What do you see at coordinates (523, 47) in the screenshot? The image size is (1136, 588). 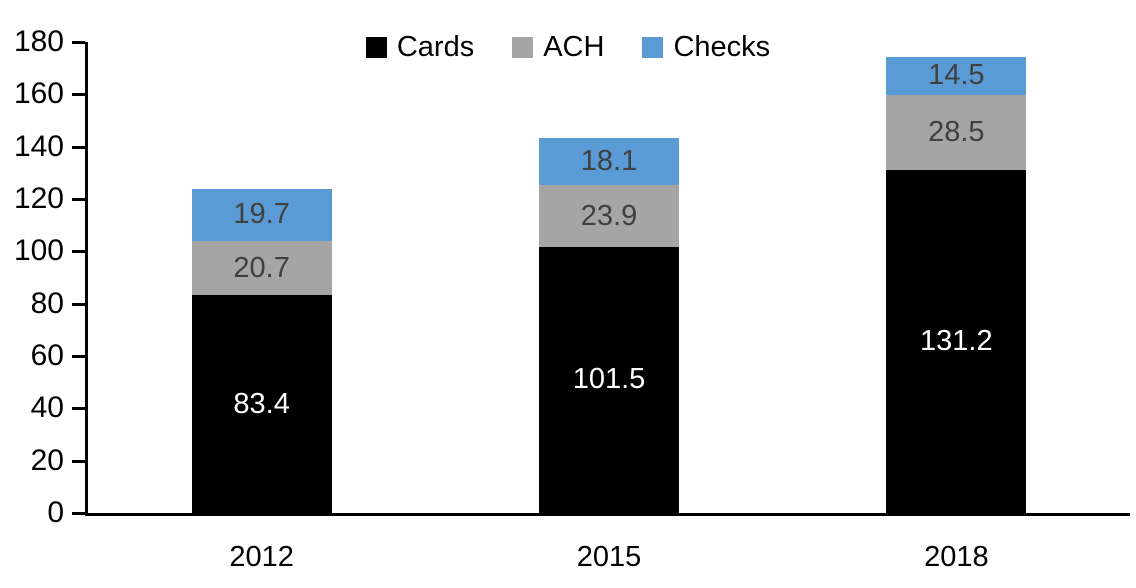 I see `legend-swatch-ach-icon` at bounding box center [523, 47].